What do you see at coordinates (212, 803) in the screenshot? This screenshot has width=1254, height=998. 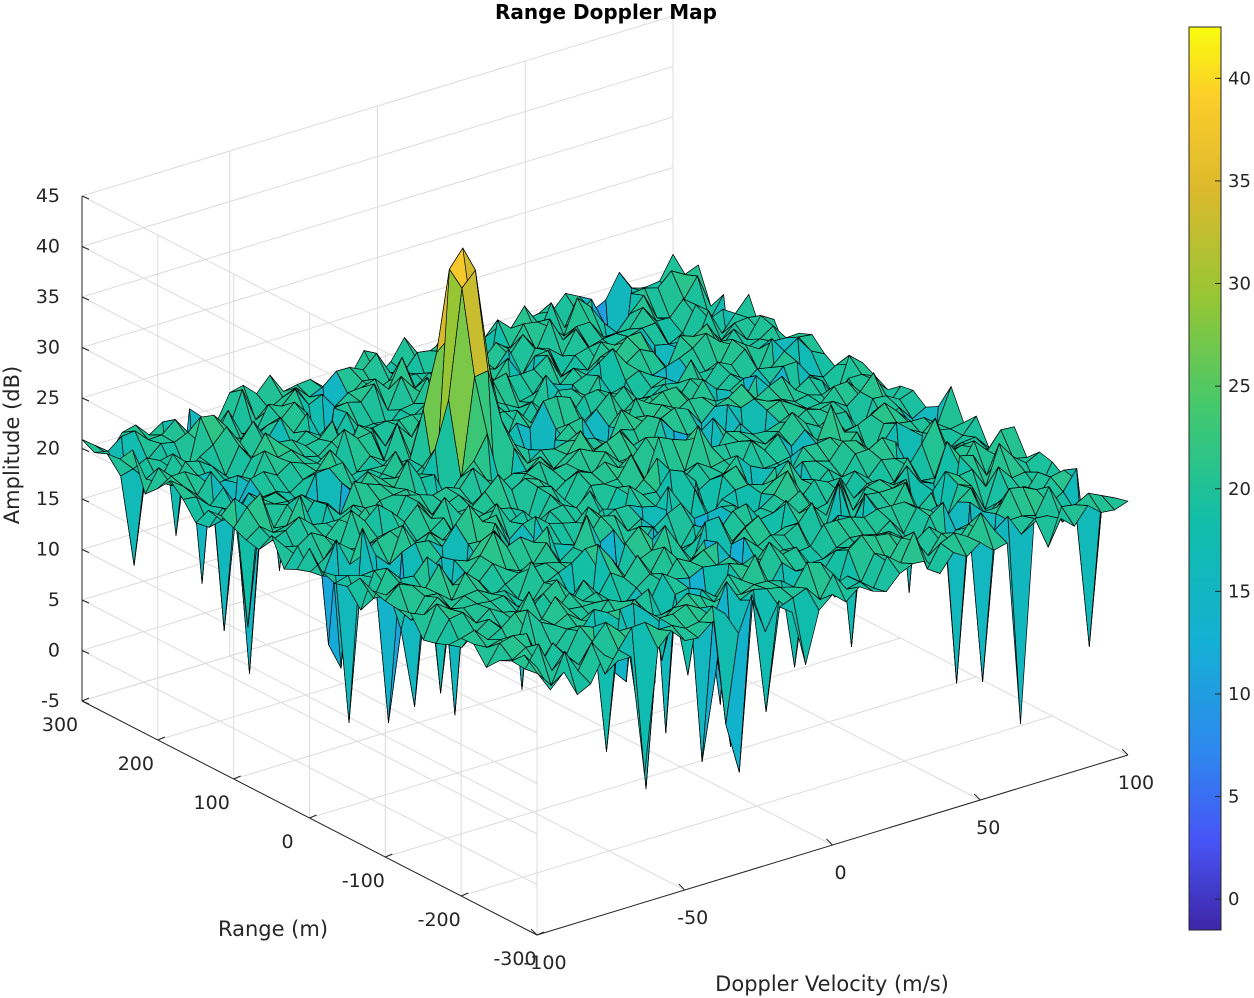 I see `y-tick-label: 100` at bounding box center [212, 803].